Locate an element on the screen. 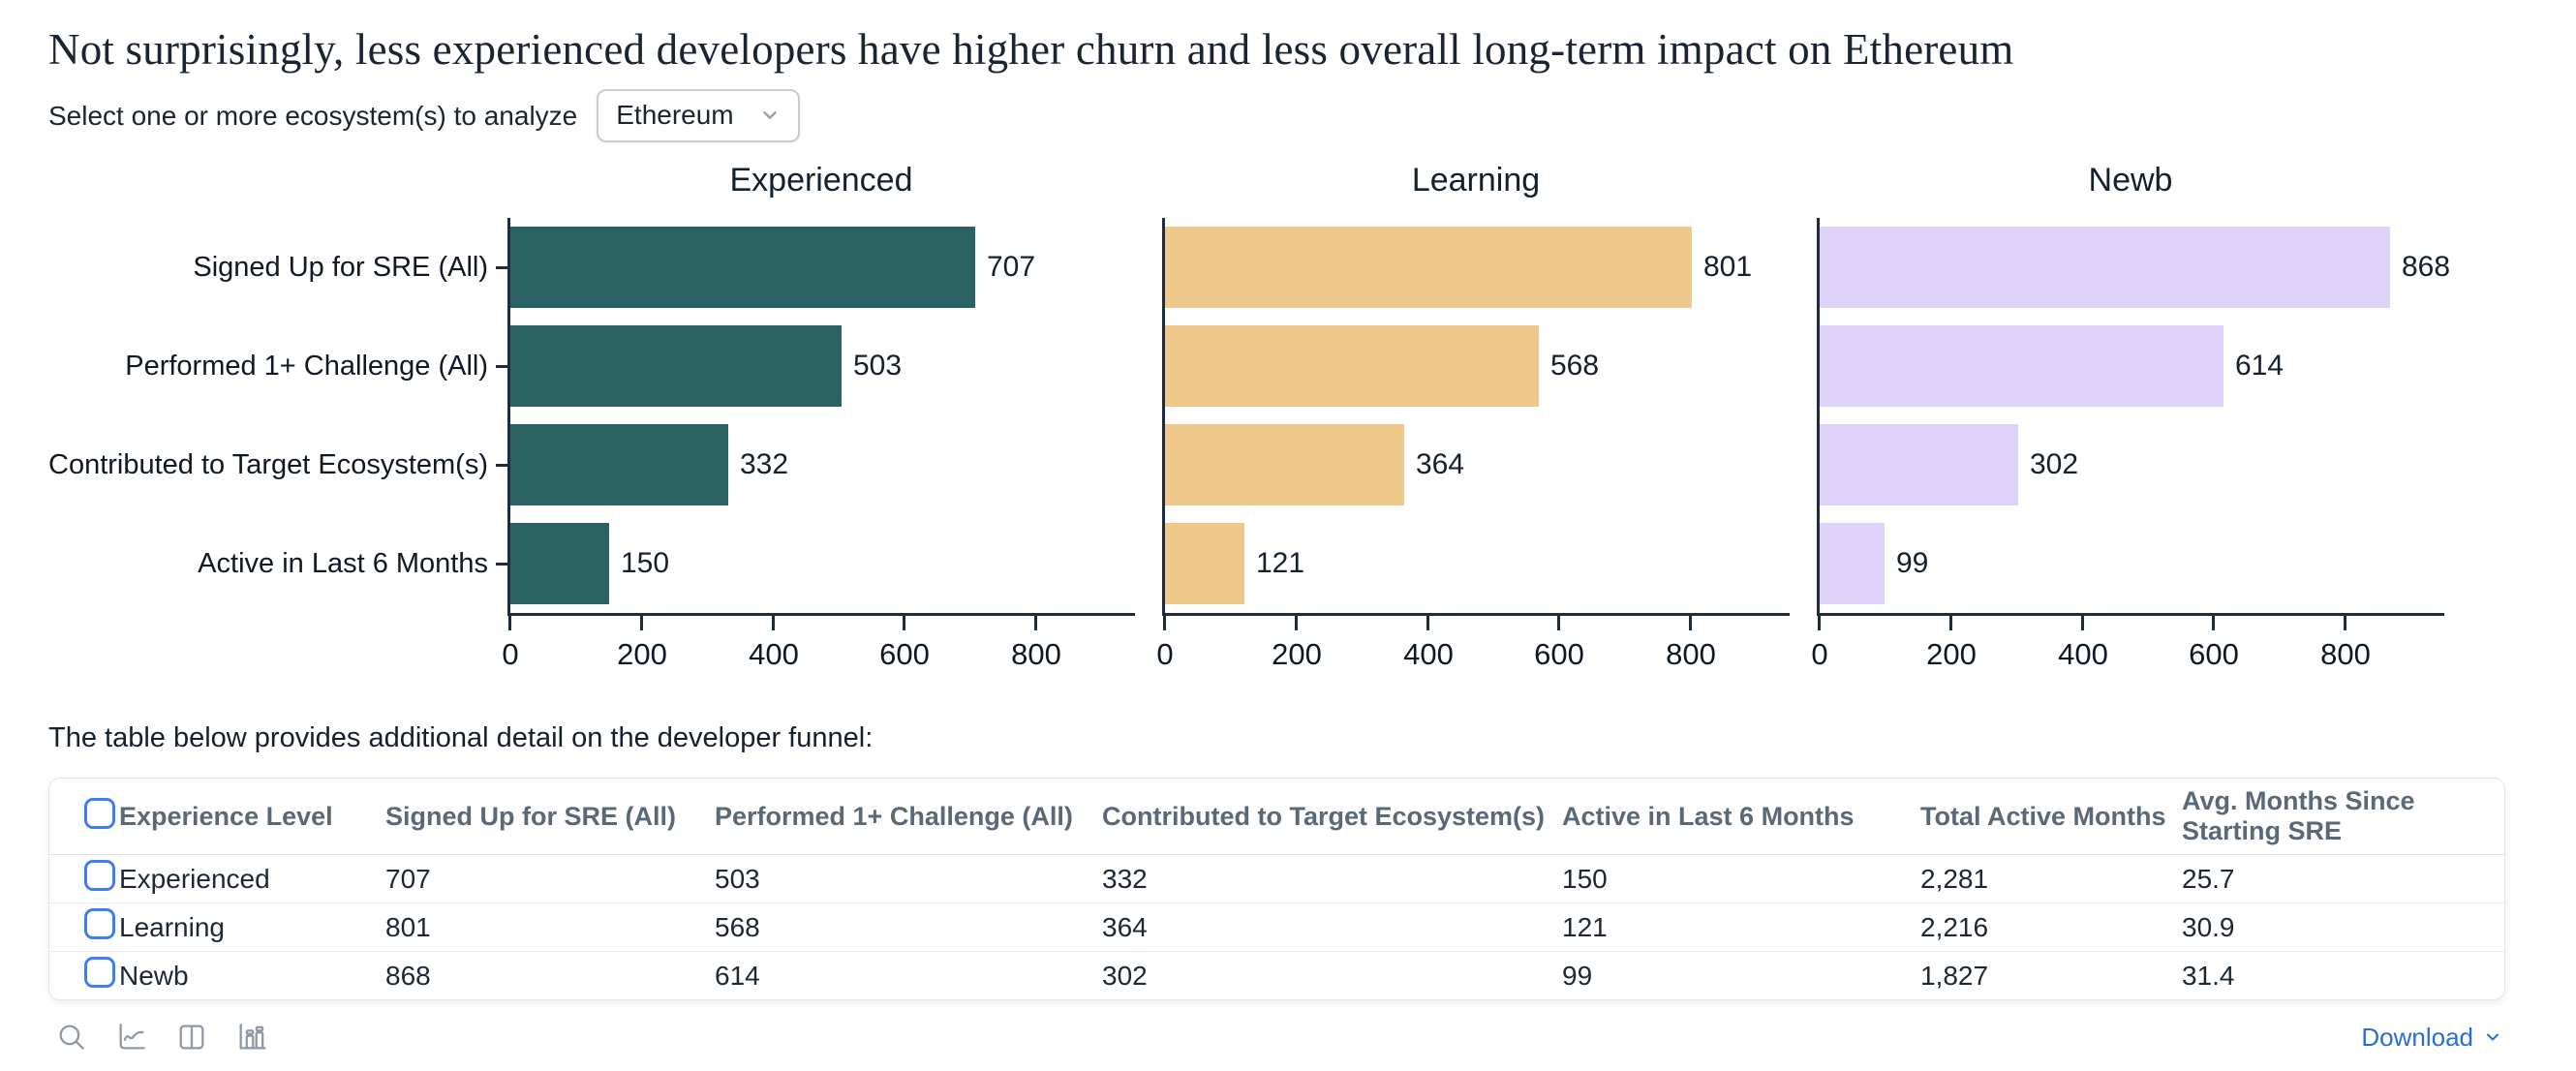 Image resolution: width=2576 pixels, height=1071 pixels. bar-row: 568 is located at coordinates (1477, 366).